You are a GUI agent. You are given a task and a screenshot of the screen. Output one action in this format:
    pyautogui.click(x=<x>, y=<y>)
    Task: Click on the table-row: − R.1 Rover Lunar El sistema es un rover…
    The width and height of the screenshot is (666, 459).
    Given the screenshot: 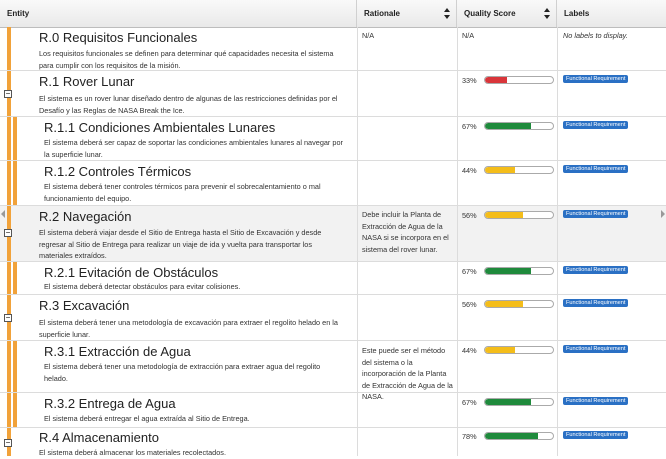 What is the action you would take?
    pyautogui.click(x=333, y=94)
    